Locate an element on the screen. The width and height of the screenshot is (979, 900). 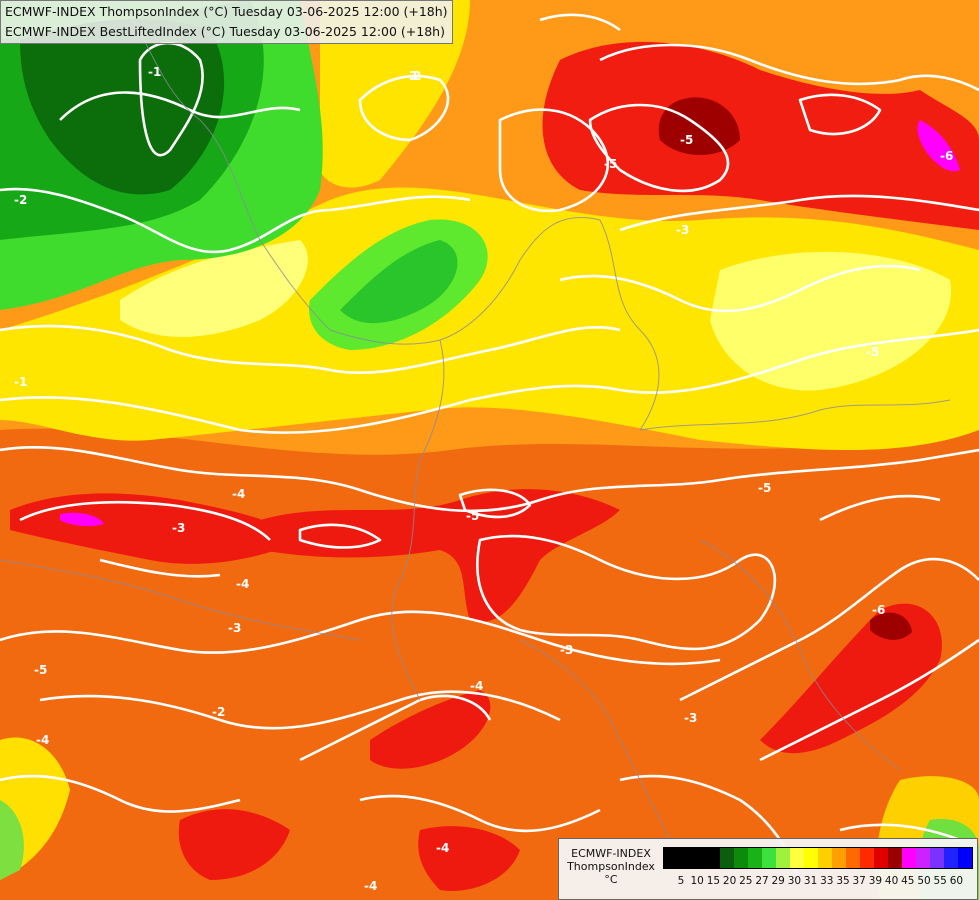
legend-parameter: ThompsonIndex is located at coordinates (611, 866).